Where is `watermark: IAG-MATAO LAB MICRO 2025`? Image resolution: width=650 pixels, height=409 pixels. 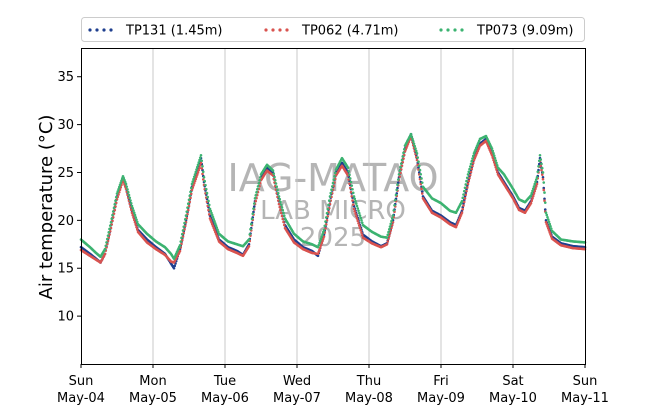 watermark: IAG-MATAO LAB MICRO 2025 is located at coordinates (332, 204).